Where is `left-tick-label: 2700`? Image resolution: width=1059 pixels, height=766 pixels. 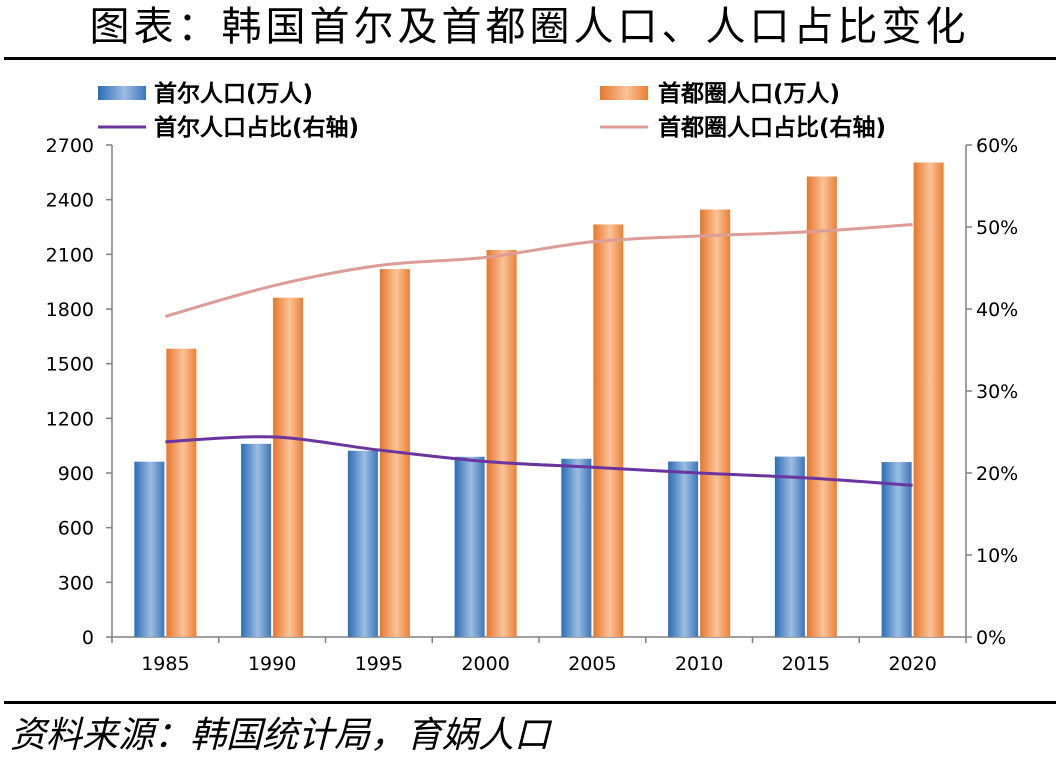 left-tick-label: 2700 is located at coordinates (70, 146).